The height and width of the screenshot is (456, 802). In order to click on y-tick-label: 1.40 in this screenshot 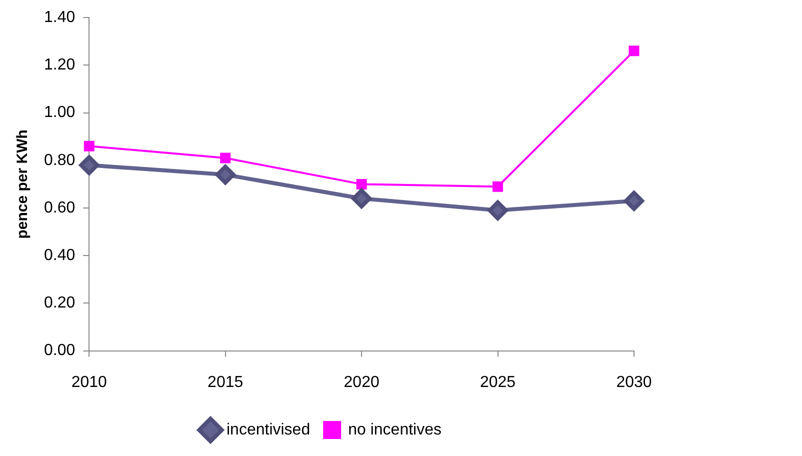, I will do `click(60, 17)`.